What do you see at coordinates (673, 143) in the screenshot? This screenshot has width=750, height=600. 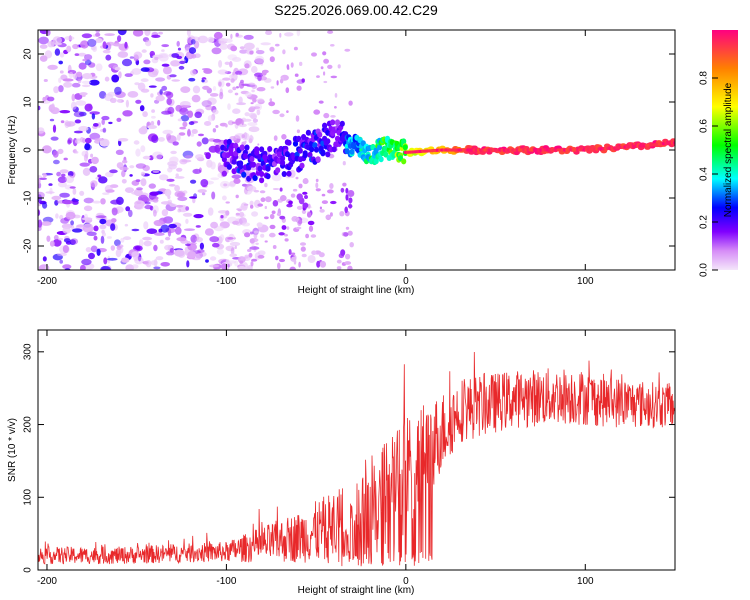 I see `tone-cell` at bounding box center [673, 143].